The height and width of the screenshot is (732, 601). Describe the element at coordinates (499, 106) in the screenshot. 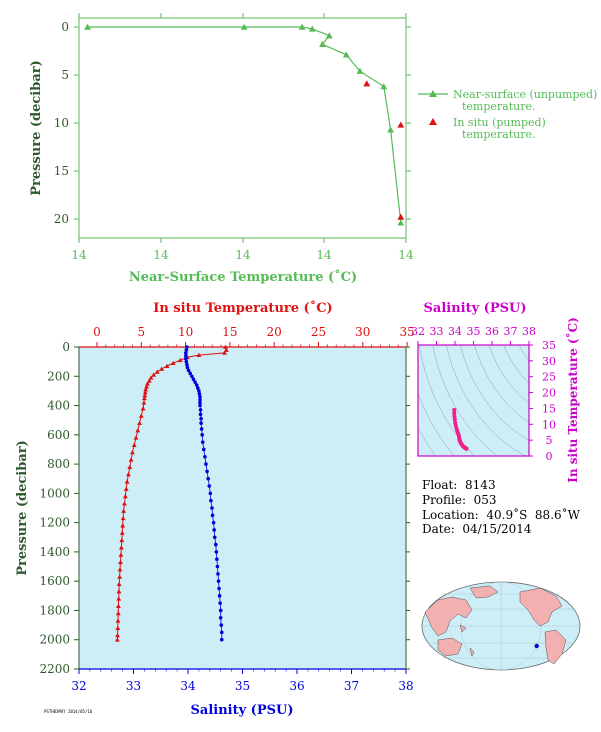

I see `legend-label-near-surface-line2: temperature.` at that location.